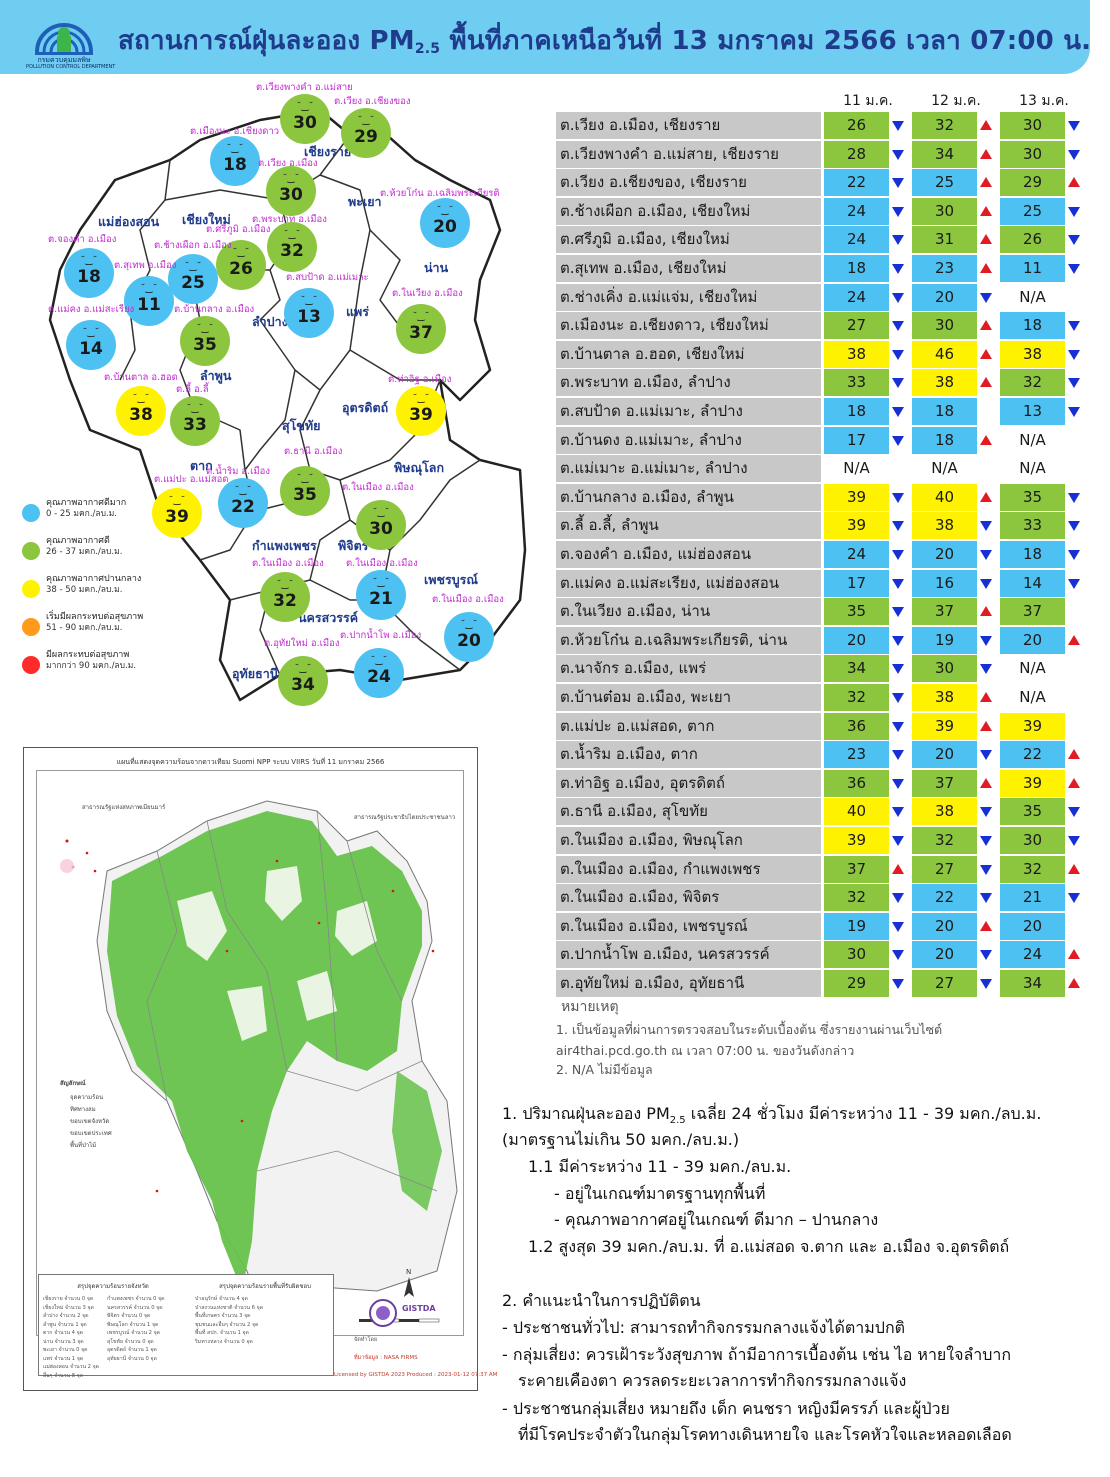 The width and height of the screenshot is (1110, 1477). I want to click on table-row: ต.บ้านตาล อ.ฮอด, เชียงใหม่ 38 46 38, so click(826, 354).